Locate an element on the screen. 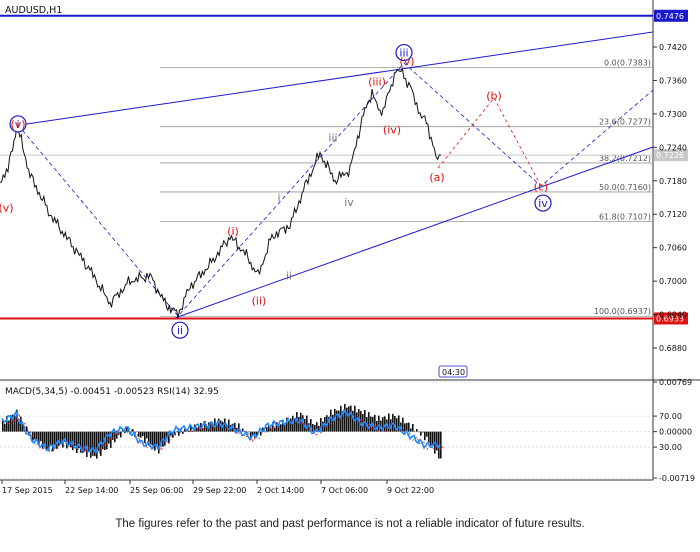 This screenshot has width=700, height=552. fibonacci-level-label: 100.0(0.6937) is located at coordinates (622, 311).